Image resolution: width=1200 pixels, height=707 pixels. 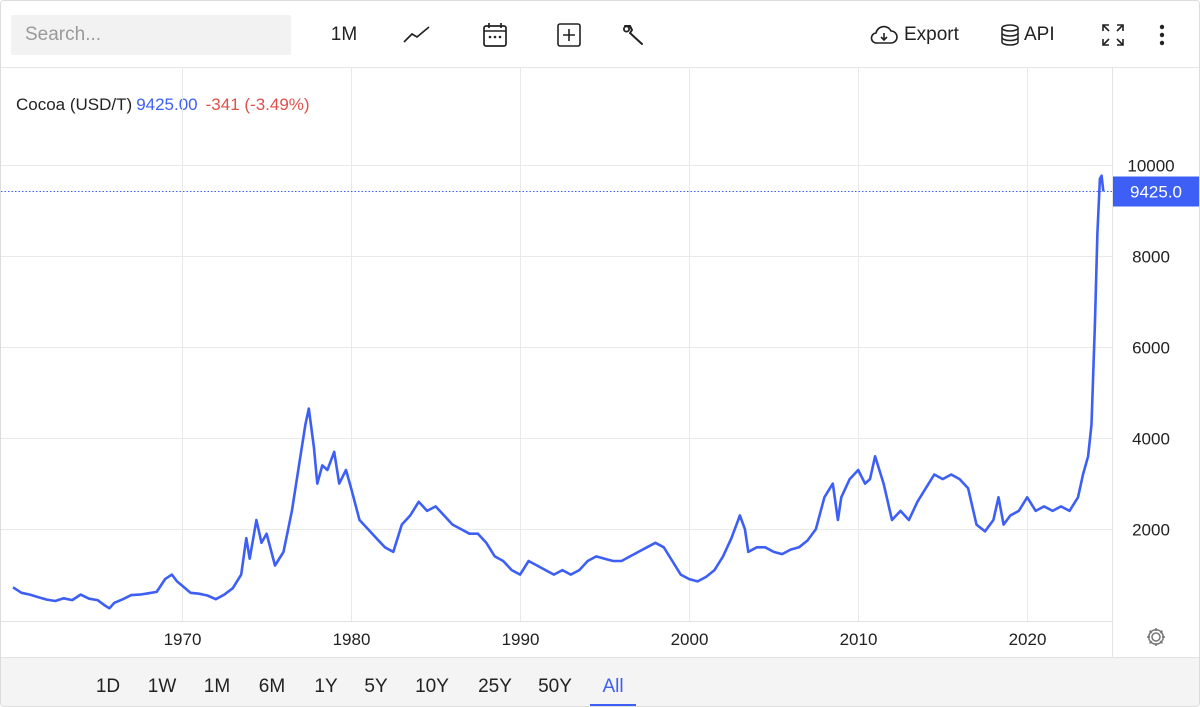 I want to click on y-axis-ticks: 2000 4000 6000 8000 10000, so click(x=1150, y=348).